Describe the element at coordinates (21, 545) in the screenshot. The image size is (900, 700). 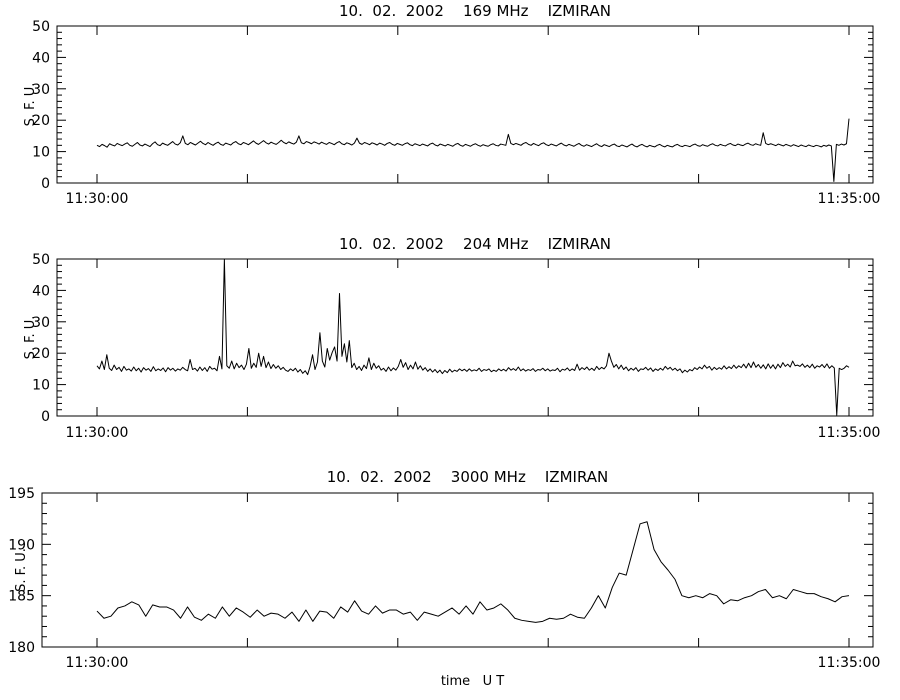
I see `y-tick-label: 190` at that location.